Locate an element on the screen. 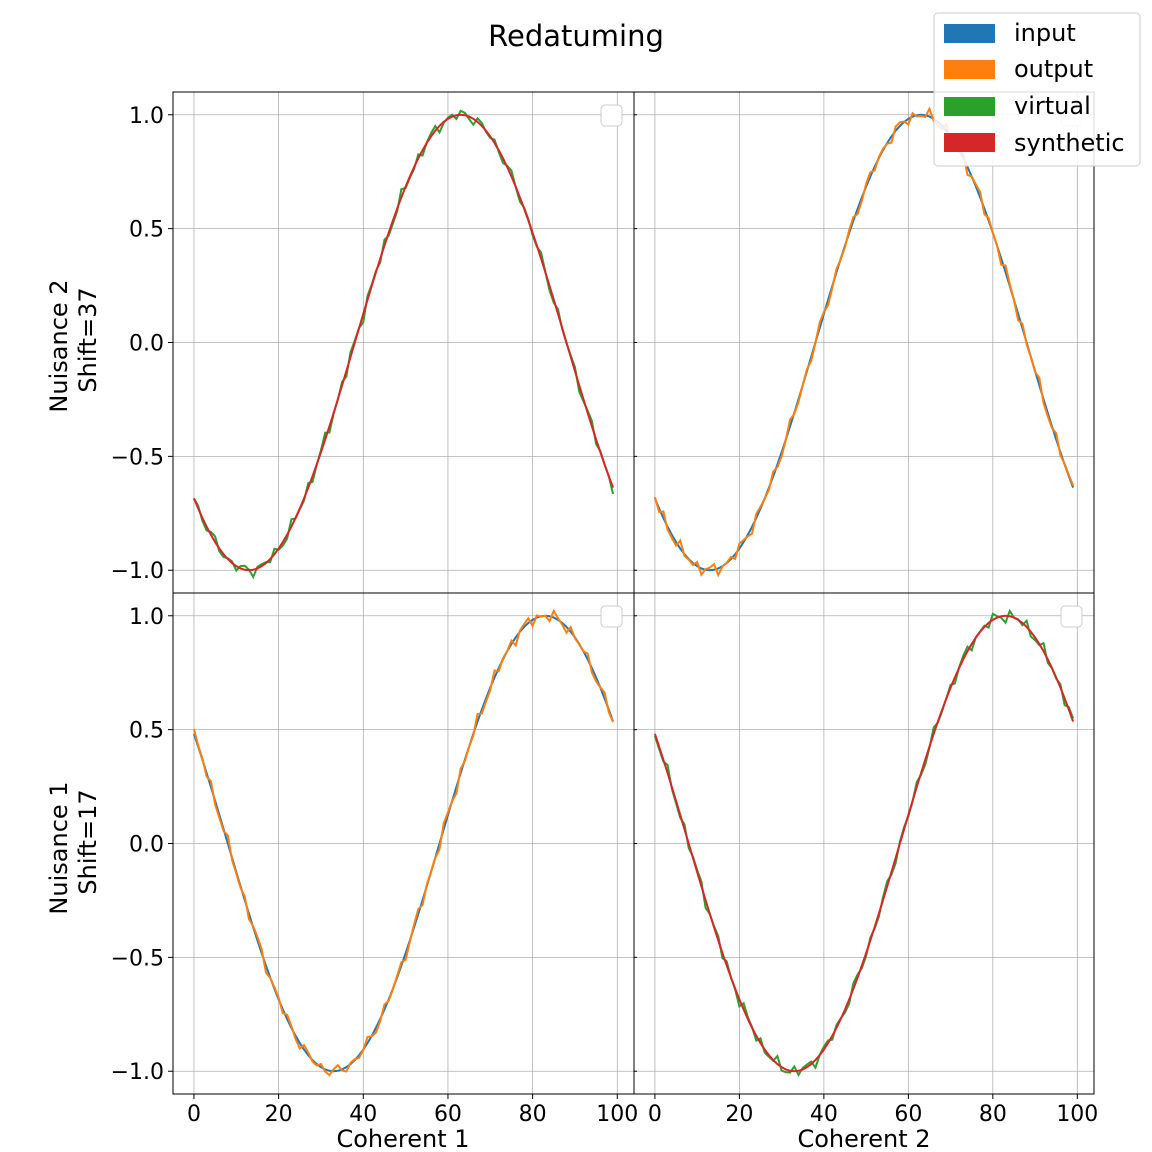 The width and height of the screenshot is (1152, 1152). row-label-bottom-line1: Nuisance 1 is located at coordinates (59, 847).